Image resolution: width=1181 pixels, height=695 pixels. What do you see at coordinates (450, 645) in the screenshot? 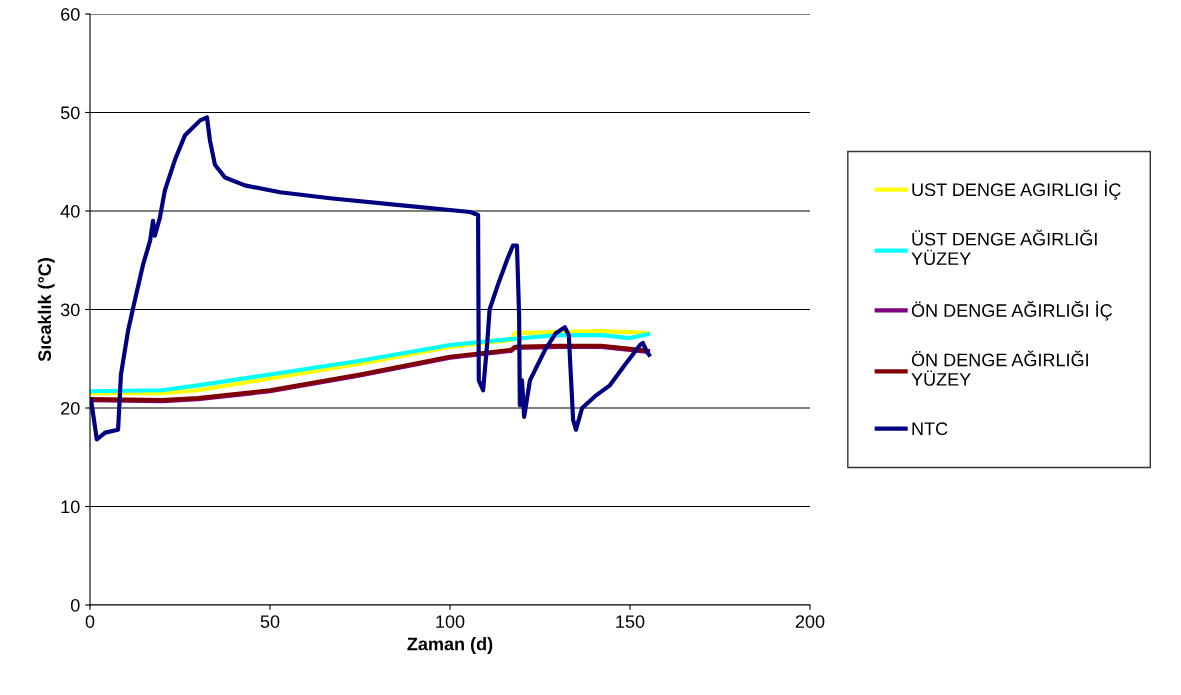
I see `x-axis-title: Zaman (d)` at bounding box center [450, 645].